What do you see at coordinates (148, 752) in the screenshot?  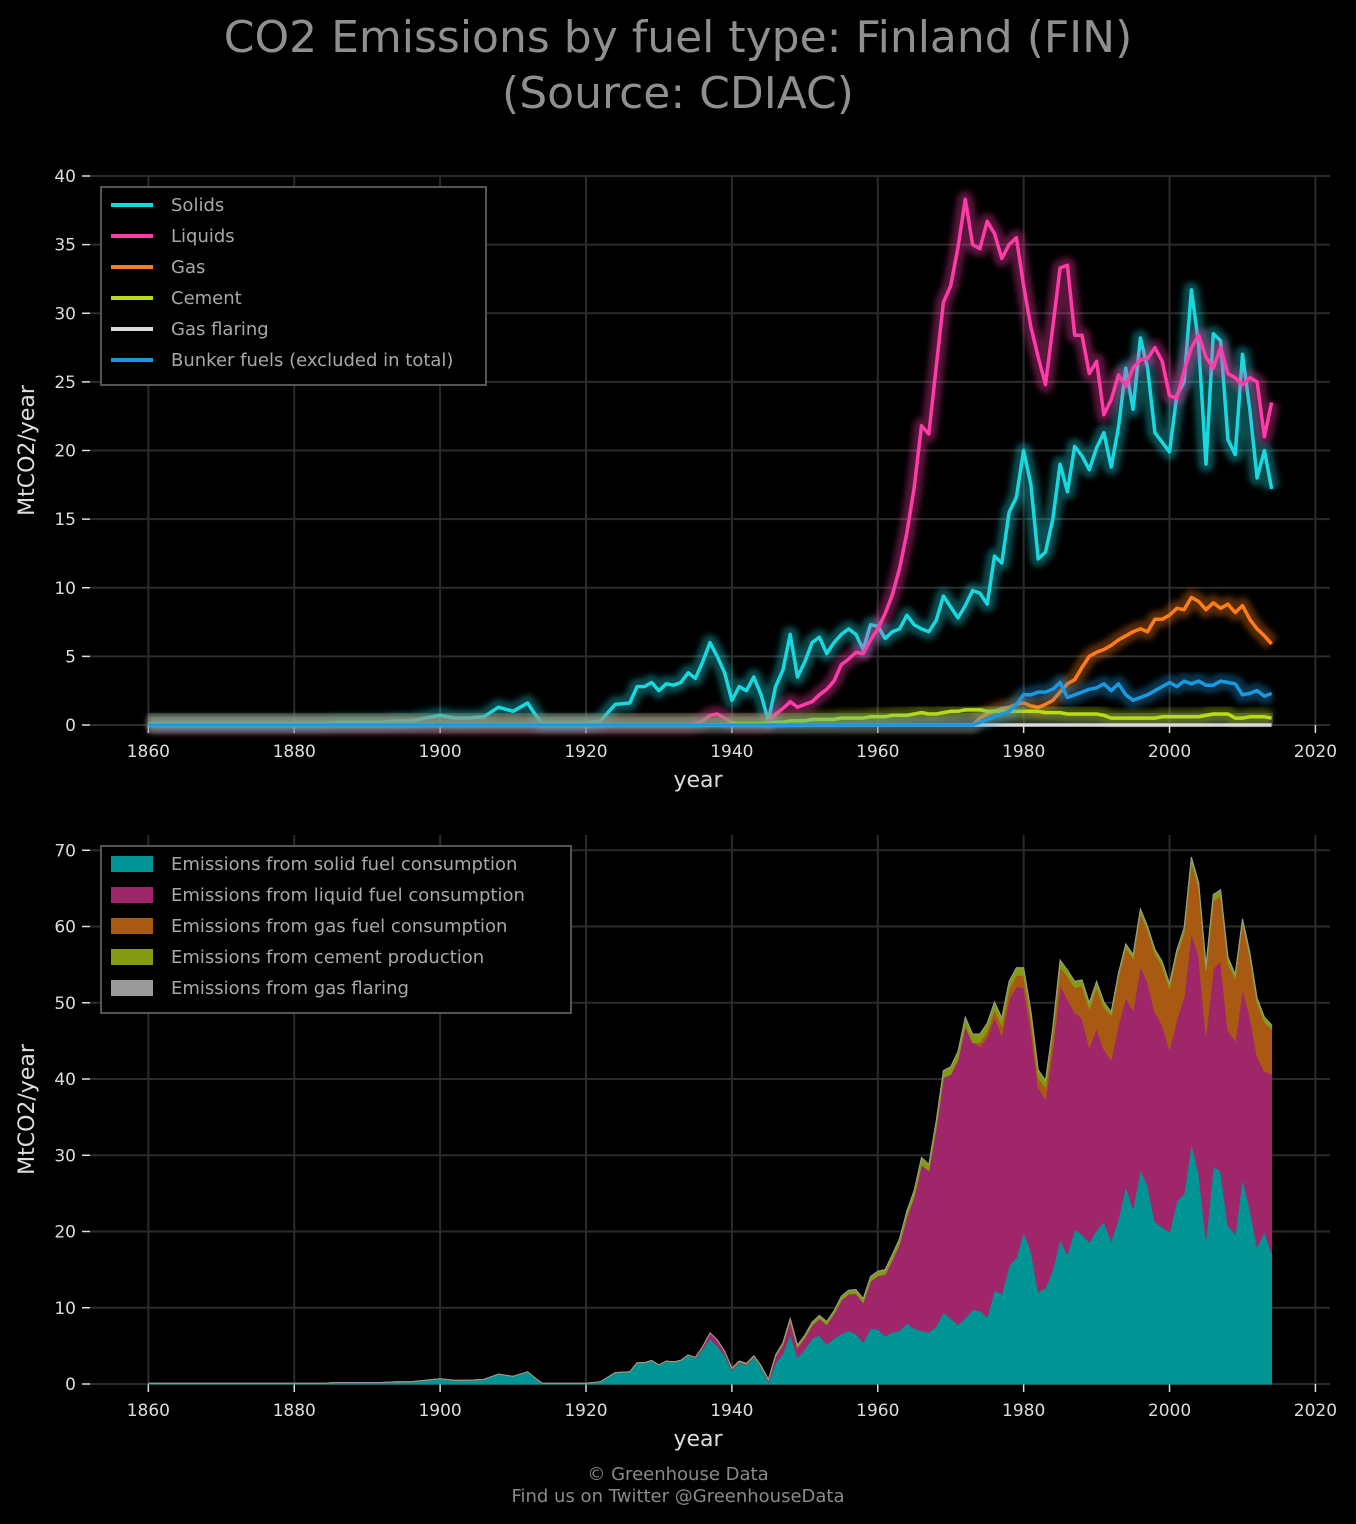 I see `line-xtick-label: 1860` at bounding box center [148, 752].